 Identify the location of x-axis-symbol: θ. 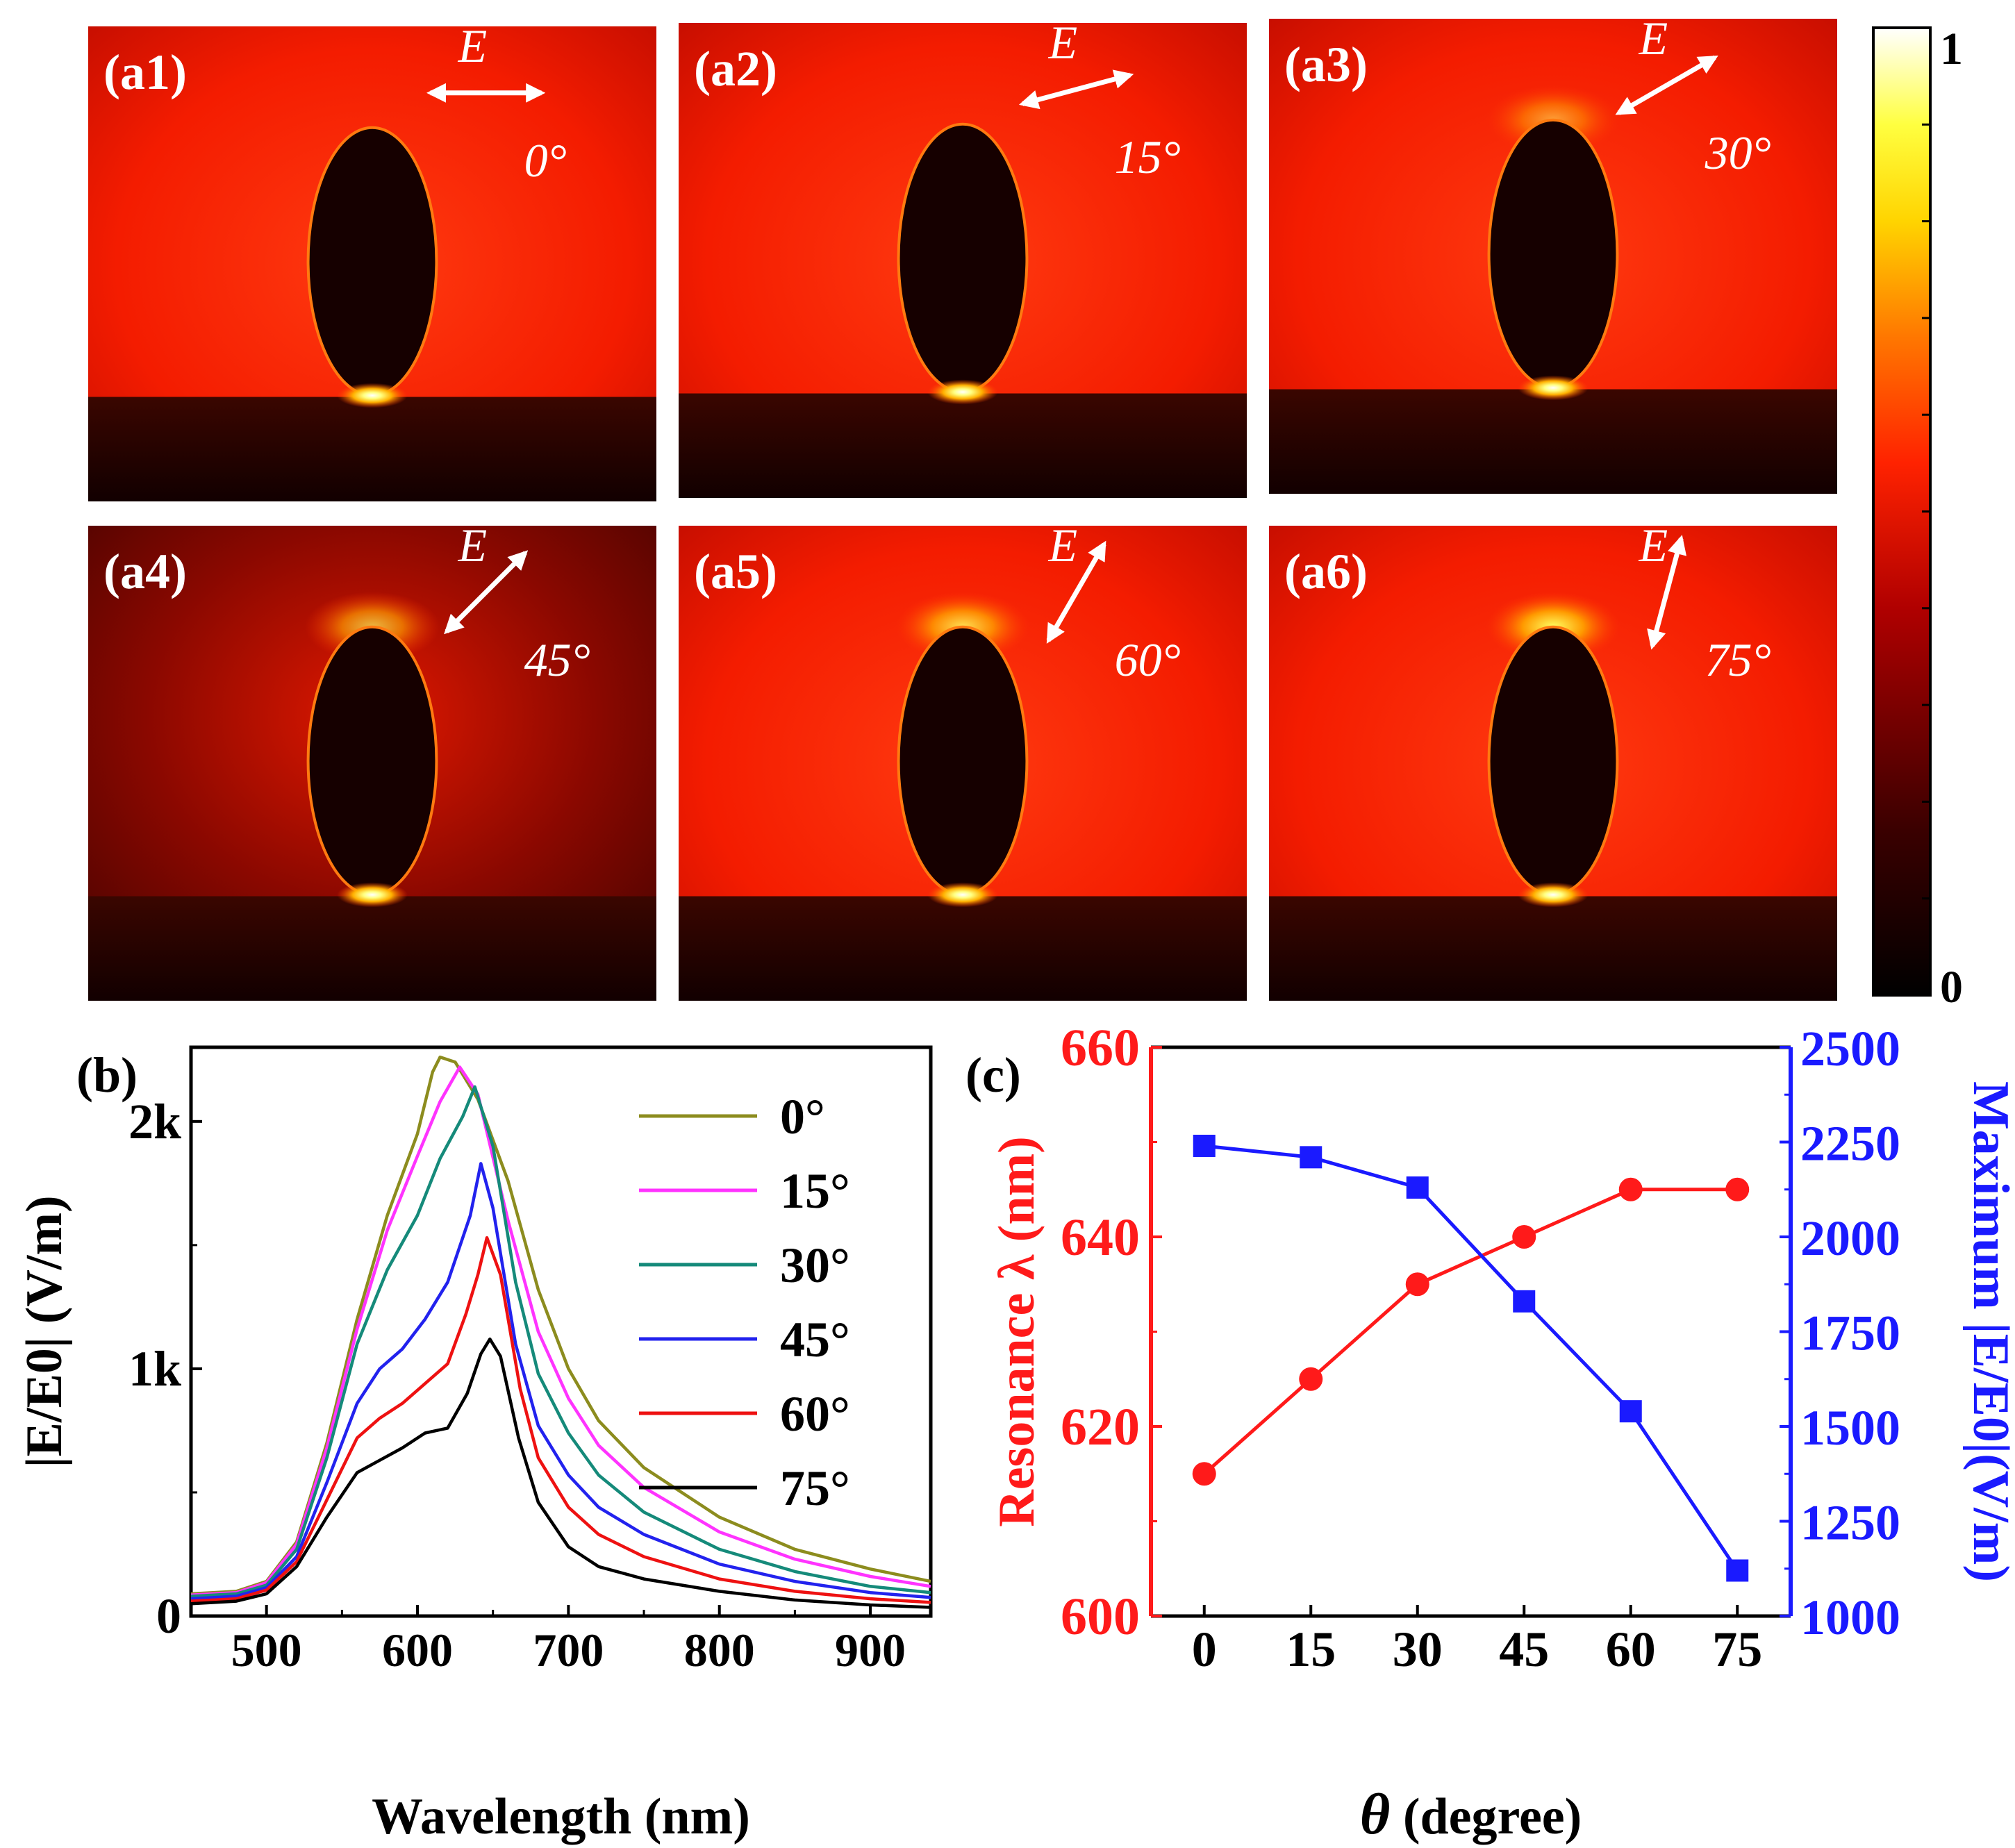
(1375, 1815).